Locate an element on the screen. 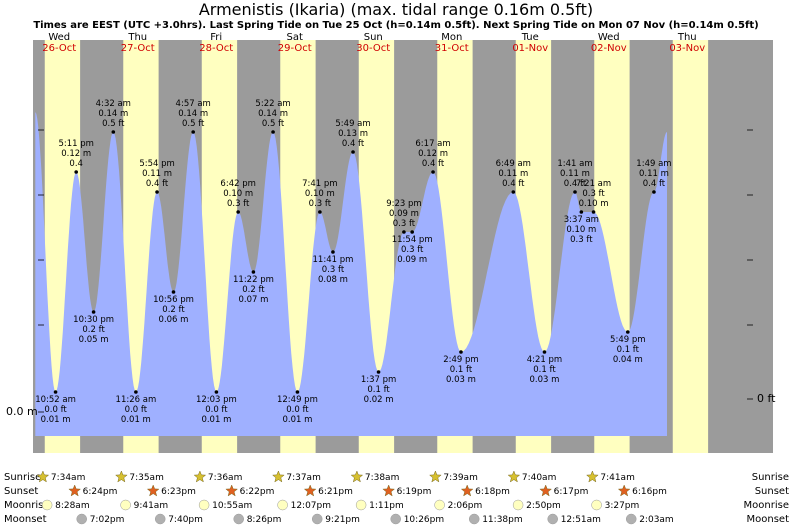 The width and height of the screenshot is (793, 525). tide-point-label: 12:49 pm is located at coordinates (297, 400).